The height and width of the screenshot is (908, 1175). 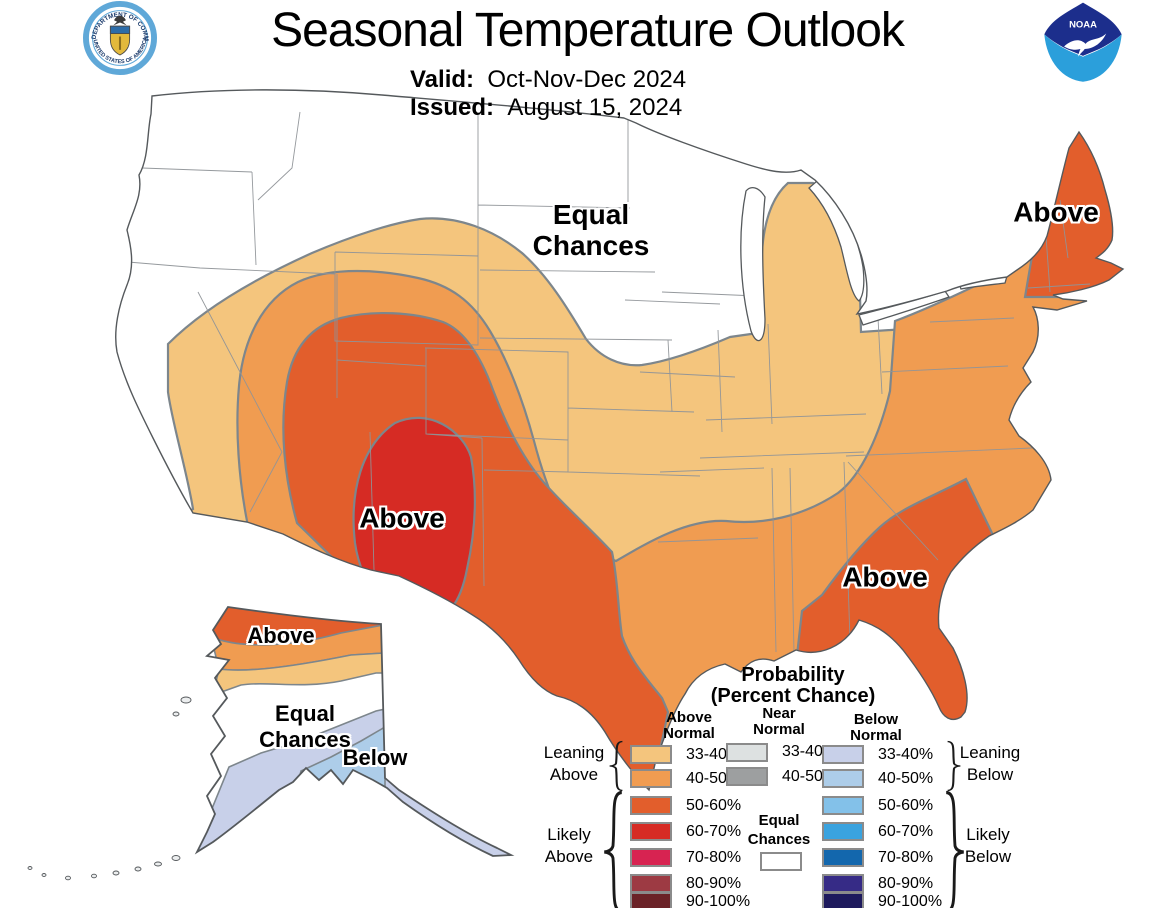 What do you see at coordinates (906, 805) in the screenshot?
I see `legend-range-below-50-60: 50-60%` at bounding box center [906, 805].